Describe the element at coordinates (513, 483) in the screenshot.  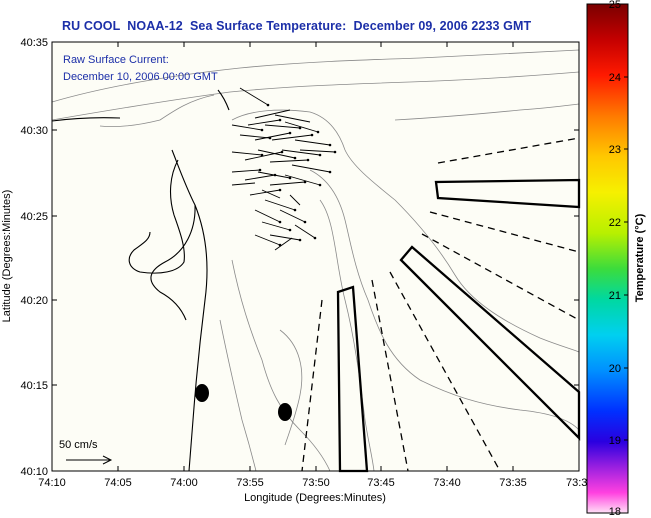
I see `x-tick-label: 73:35` at that location.